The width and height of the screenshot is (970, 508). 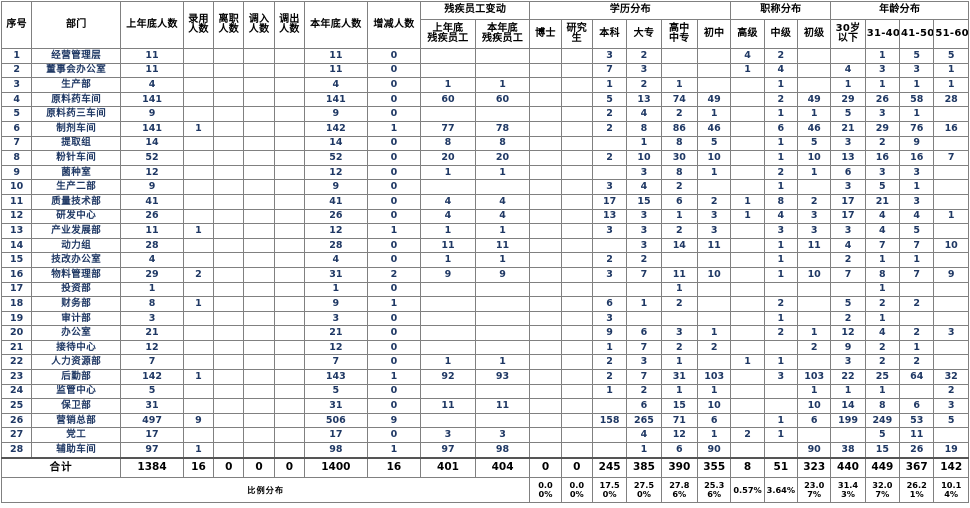 I want to click on row-net-change: 1, so click(x=394, y=304).